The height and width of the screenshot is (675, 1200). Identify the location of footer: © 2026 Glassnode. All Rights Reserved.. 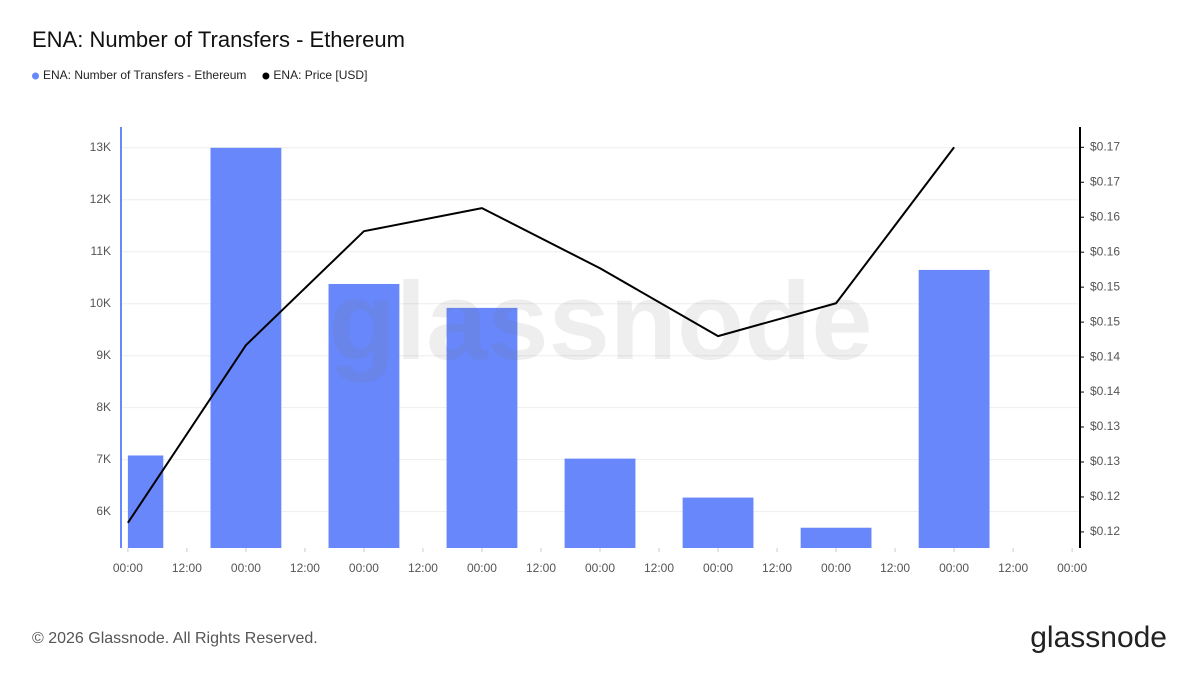
(175, 638).